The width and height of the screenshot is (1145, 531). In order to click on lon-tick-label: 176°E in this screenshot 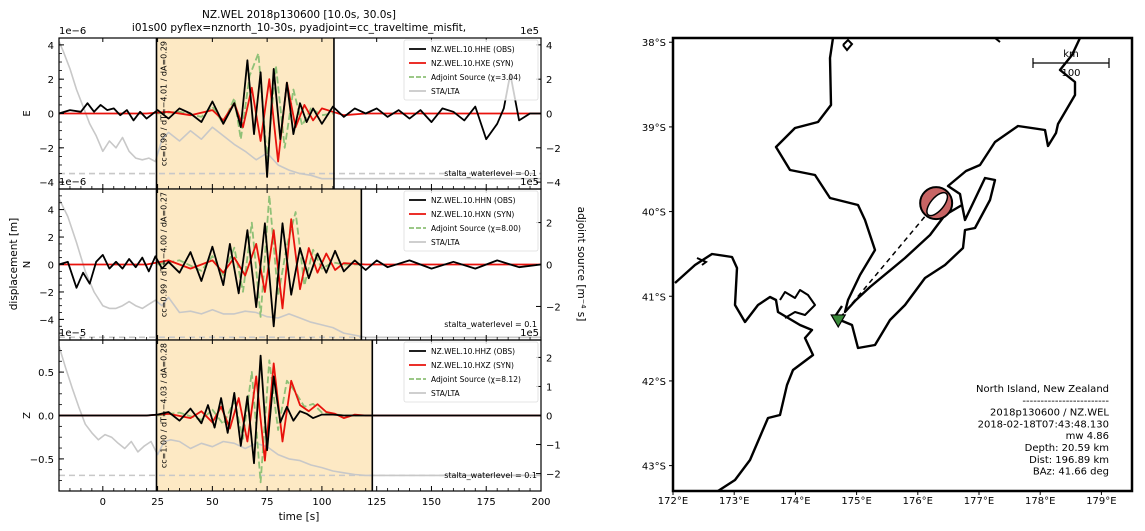, I will do `click(918, 501)`.